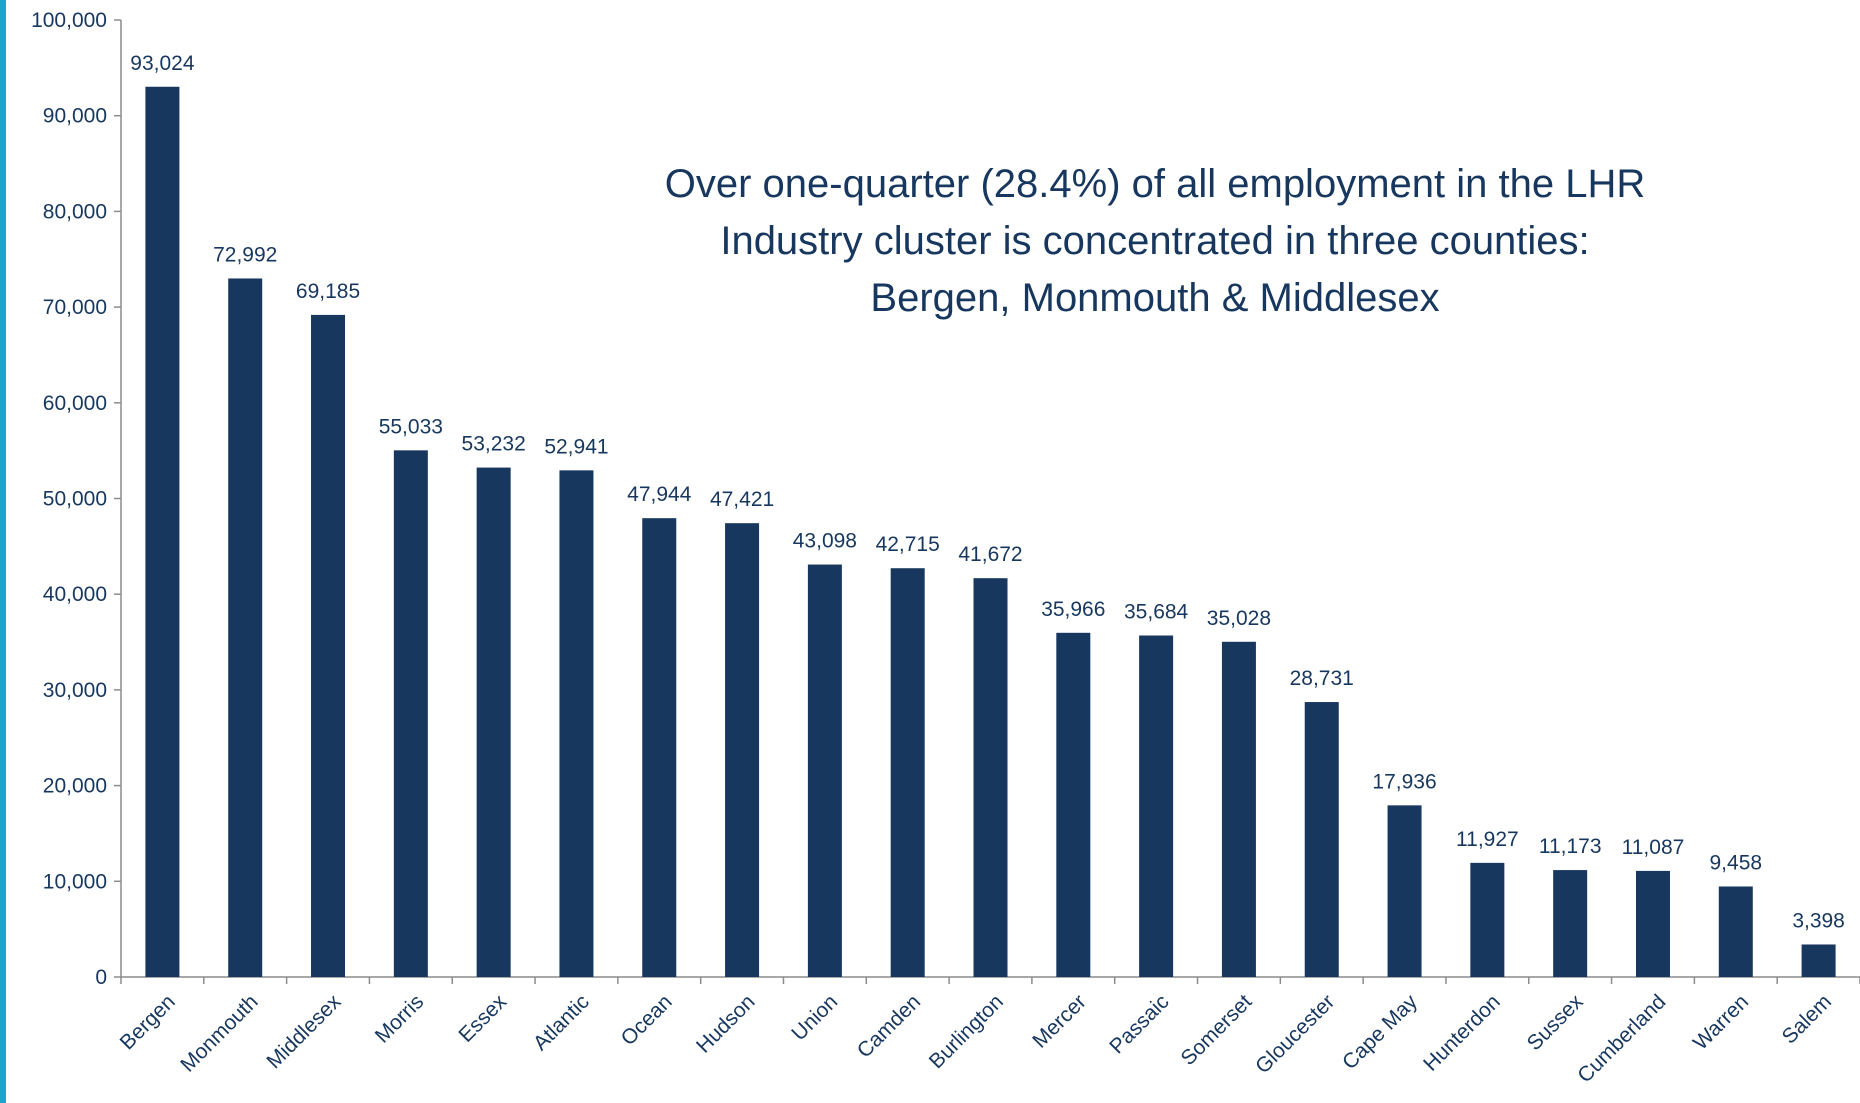 This screenshot has height=1103, width=1860. Describe the element at coordinates (1404, 781) in the screenshot. I see `data-label: 17,936` at that location.